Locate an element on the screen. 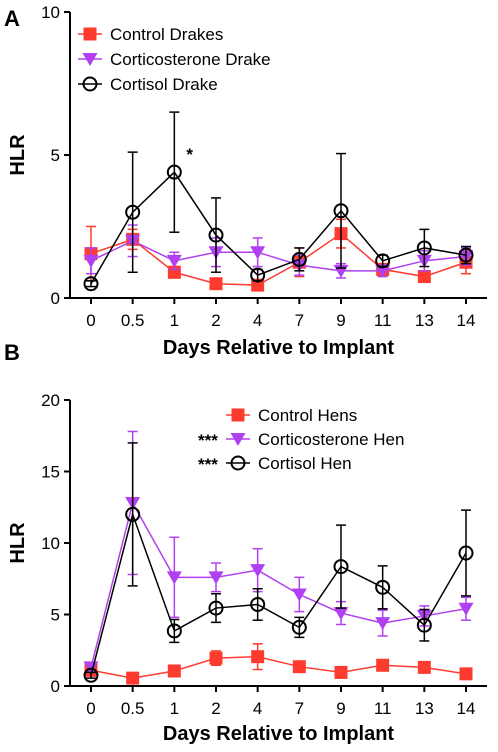 Image resolution: width=498 pixels, height=752 pixels. x-tick-label: 1 is located at coordinates (174, 320).